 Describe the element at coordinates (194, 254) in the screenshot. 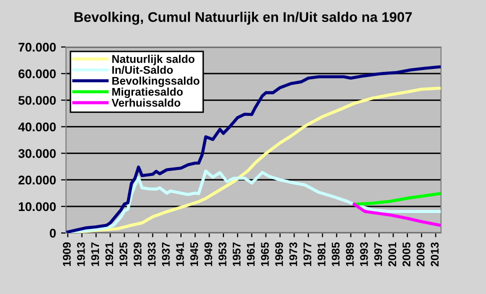

I see `x-tick-label: 1945` at that location.